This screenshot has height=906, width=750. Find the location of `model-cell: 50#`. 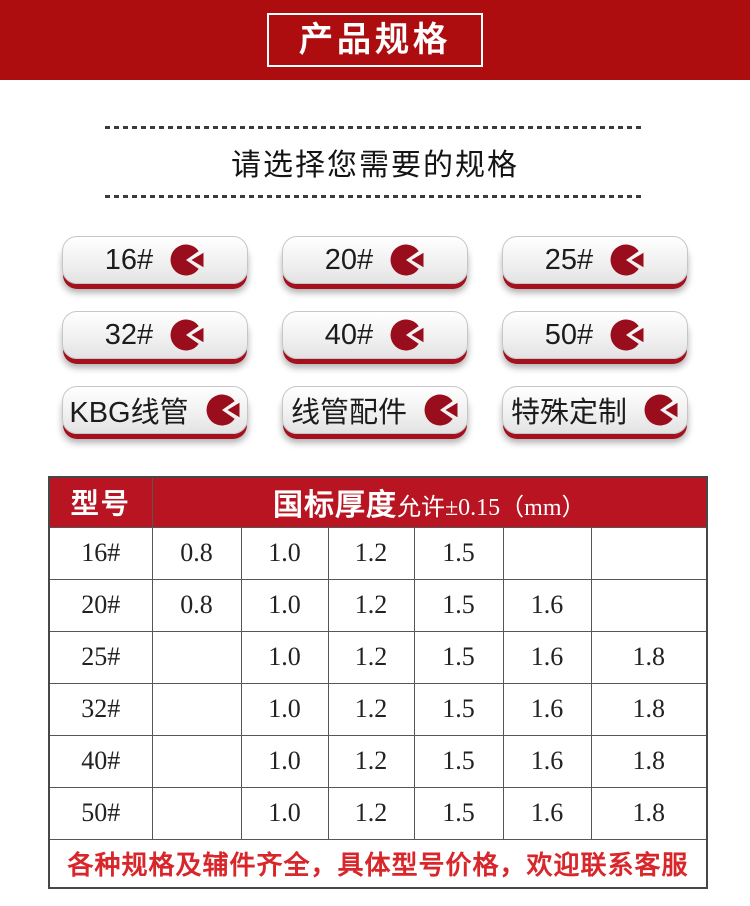

model-cell: 50# is located at coordinates (100, 813).